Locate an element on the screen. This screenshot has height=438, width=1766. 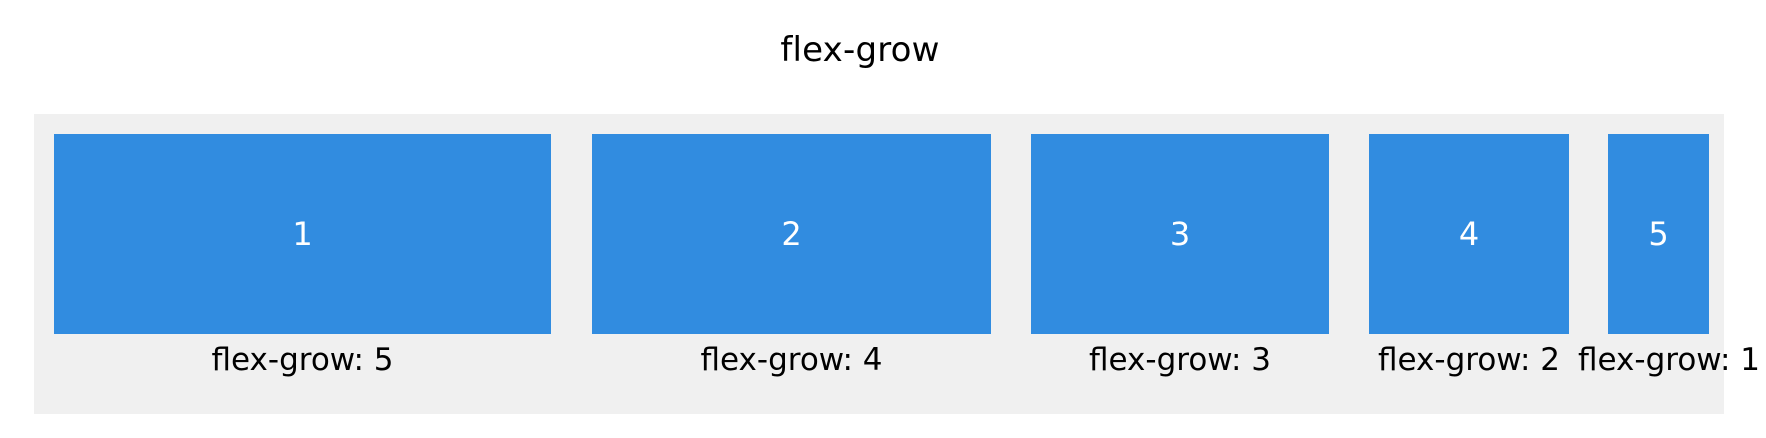
flex-item-2-caption: flex-grow: 4 is located at coordinates (791, 360).